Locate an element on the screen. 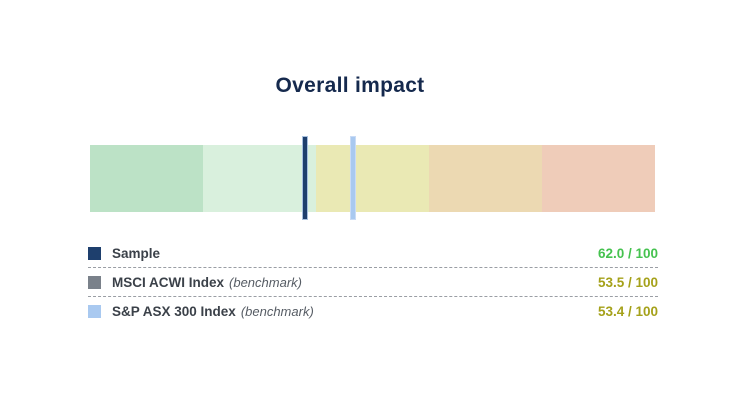 This screenshot has width=746, height=419. gauge-band-light-green is located at coordinates (259, 178).